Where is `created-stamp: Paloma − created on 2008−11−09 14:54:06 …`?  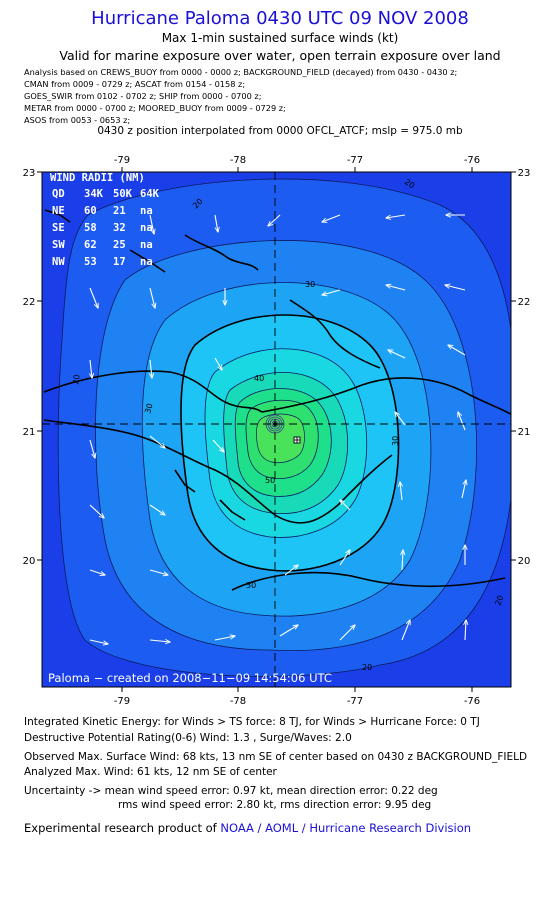 created-stamp: Paloma − created on 2008−11−09 14:54:06 … is located at coordinates (190, 678).